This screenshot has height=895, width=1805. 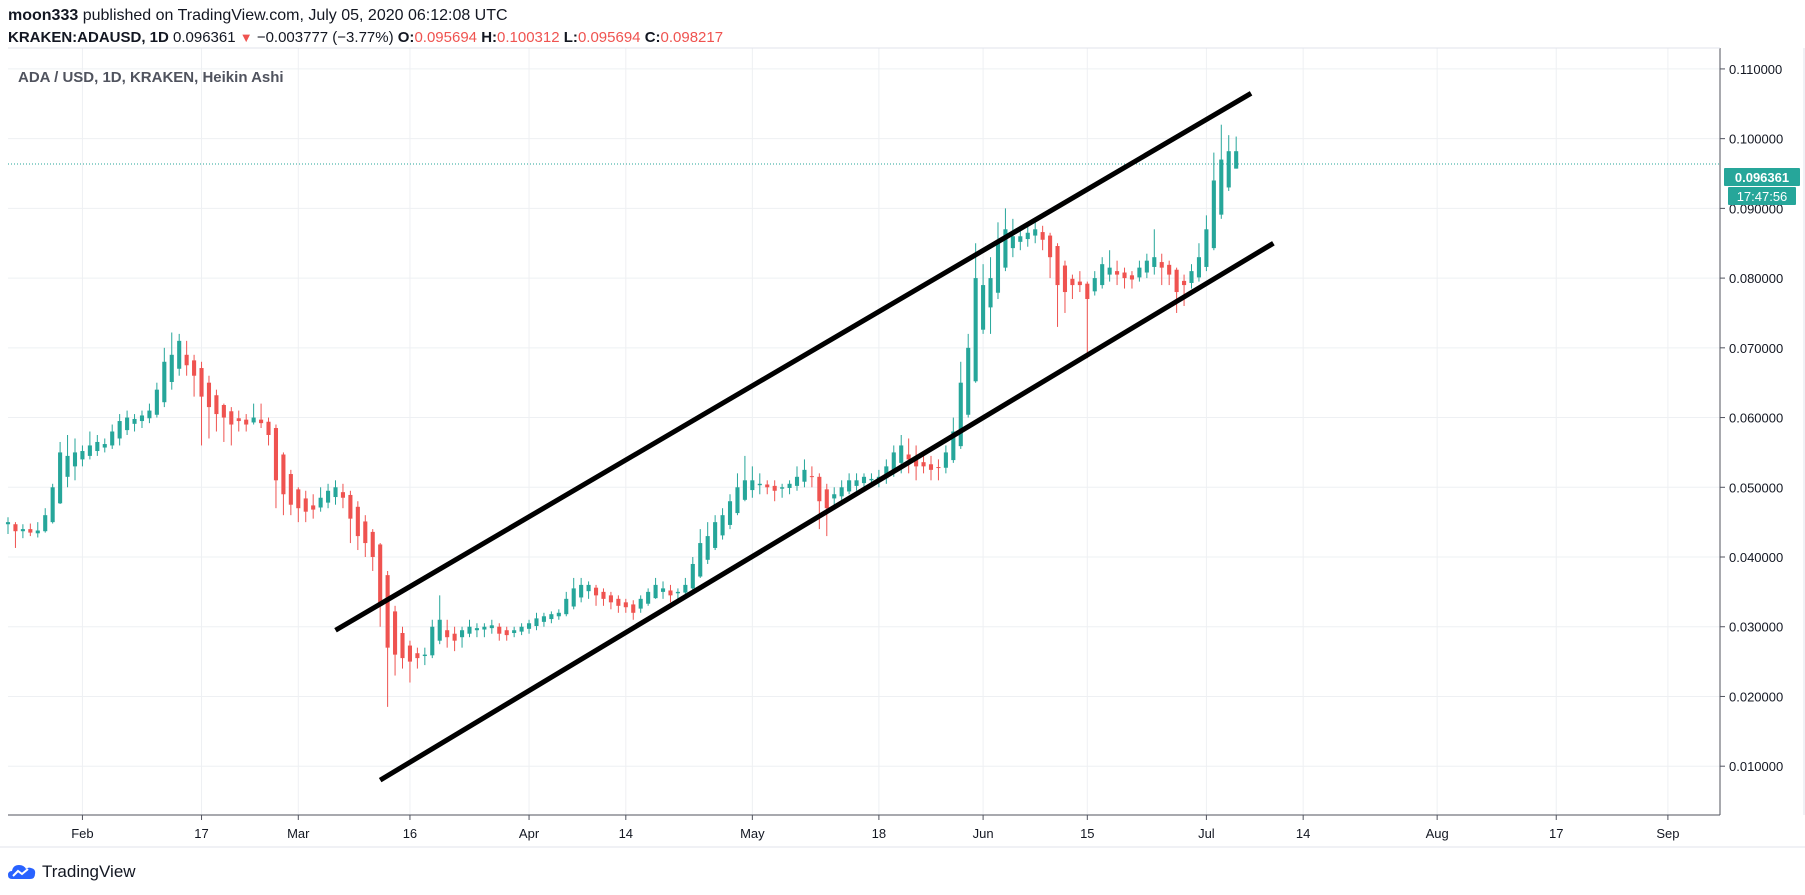 What do you see at coordinates (692, 37) in the screenshot?
I see `close-value: 0.098217` at bounding box center [692, 37].